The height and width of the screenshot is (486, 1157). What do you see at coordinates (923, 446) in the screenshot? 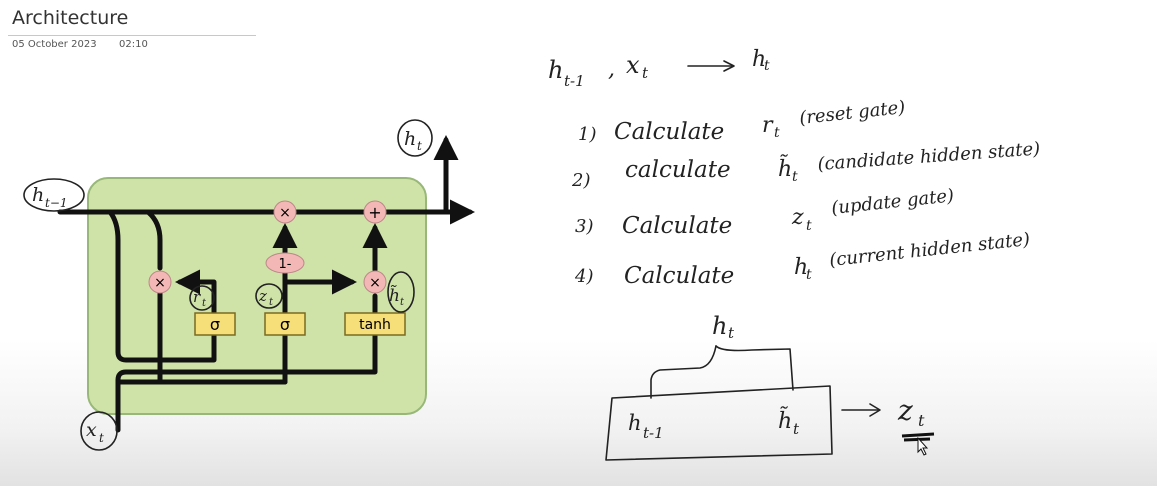
I see `mouse-cursor` at bounding box center [923, 446].